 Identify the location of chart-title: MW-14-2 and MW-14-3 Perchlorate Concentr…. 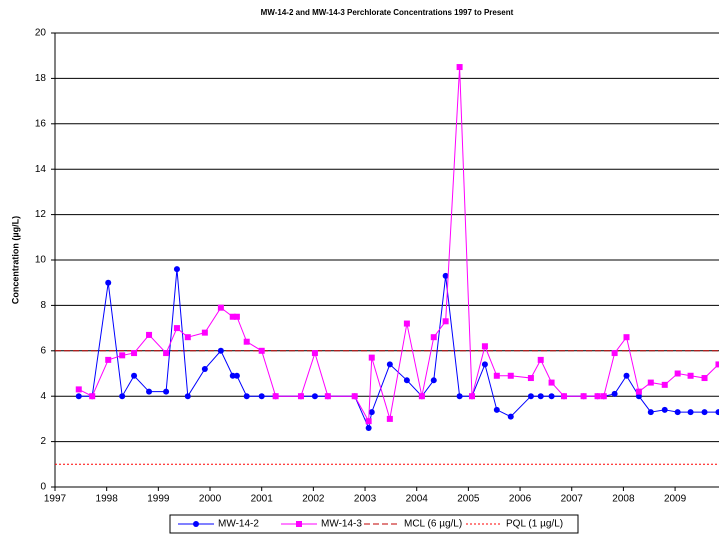
(387, 12).